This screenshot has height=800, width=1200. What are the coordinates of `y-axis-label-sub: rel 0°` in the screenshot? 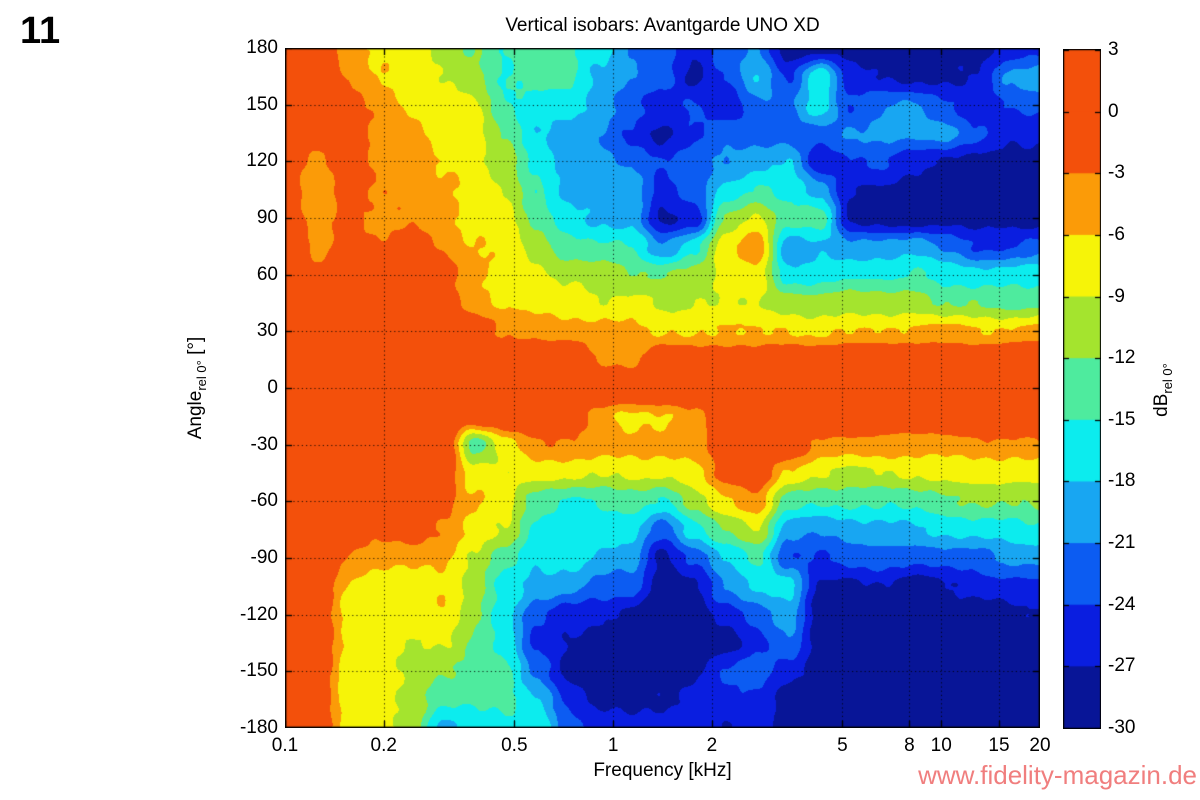 It's located at (201, 375).